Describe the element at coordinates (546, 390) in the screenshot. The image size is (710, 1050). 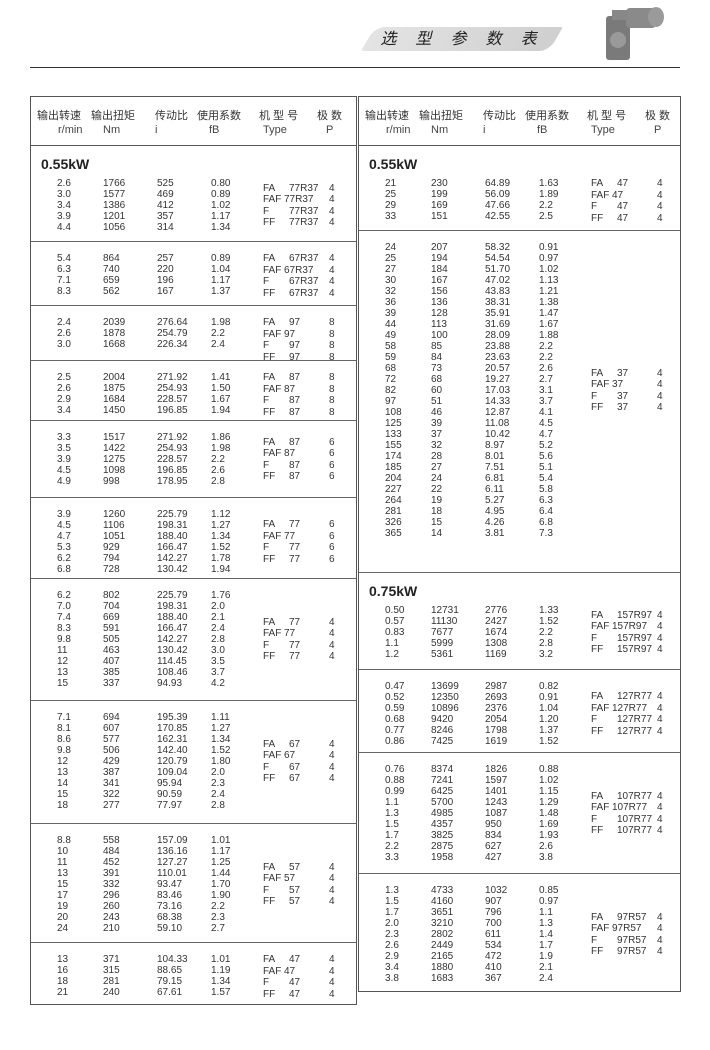
I see `service-factor-cell: 3.1` at that location.